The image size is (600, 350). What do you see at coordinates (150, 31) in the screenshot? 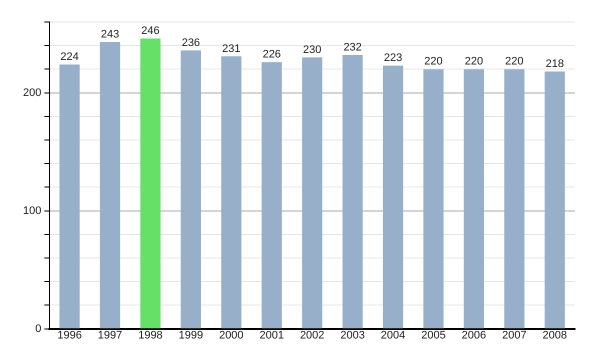
I see `data-label: 246` at bounding box center [150, 31].